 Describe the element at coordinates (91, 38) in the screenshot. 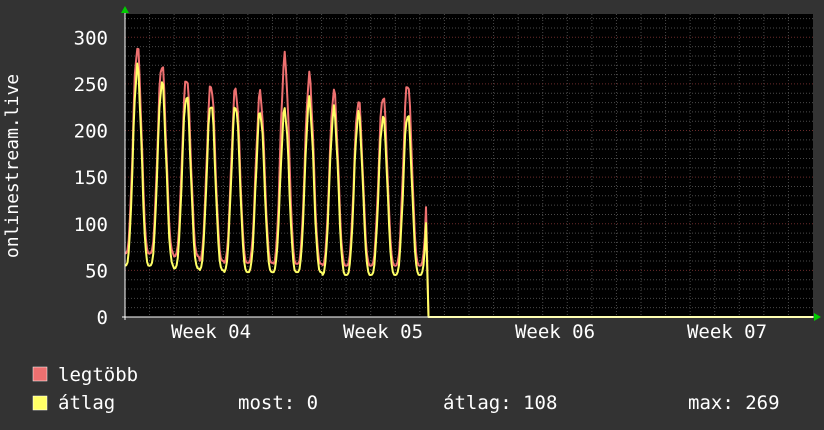

I see `y-tick-label: 300` at that location.